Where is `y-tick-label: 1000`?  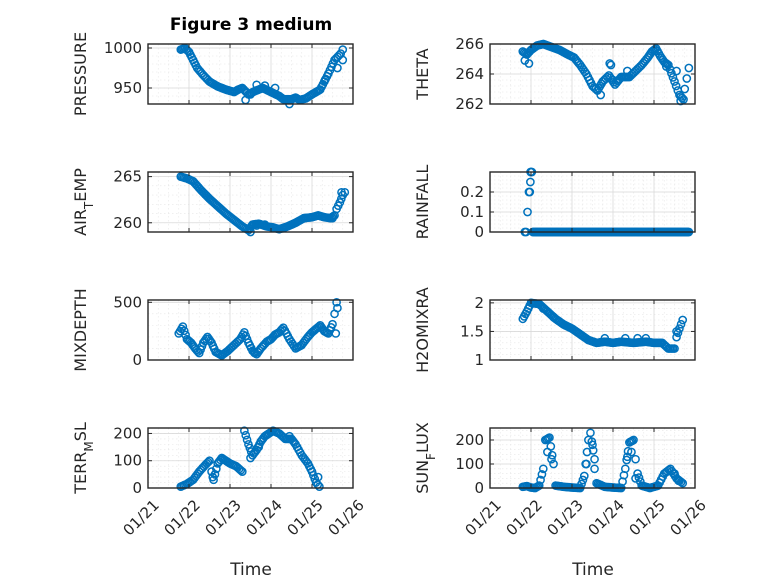 y-tick-label: 1000 is located at coordinates (123, 48).